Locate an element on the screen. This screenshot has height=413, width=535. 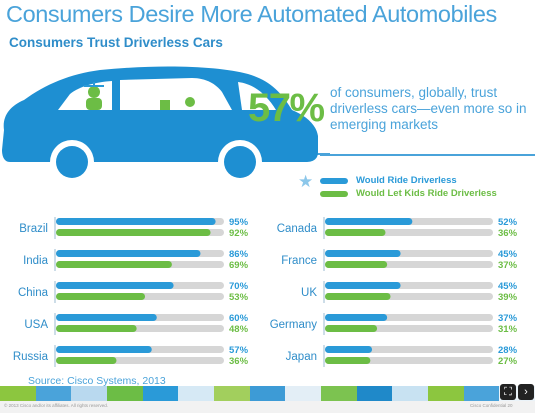
country-label-china: China is located at coordinates (33, 293).